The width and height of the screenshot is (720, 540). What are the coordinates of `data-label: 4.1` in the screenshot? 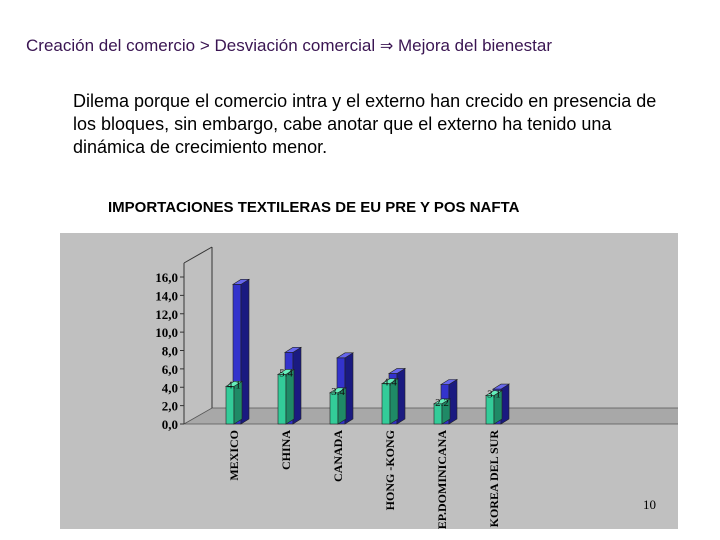 It's located at (234, 385).